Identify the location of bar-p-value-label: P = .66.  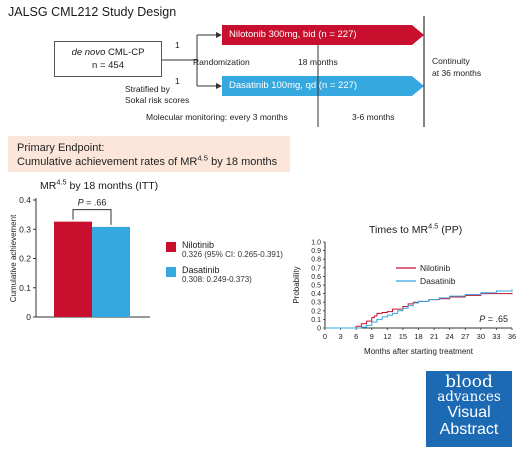
(92, 203).